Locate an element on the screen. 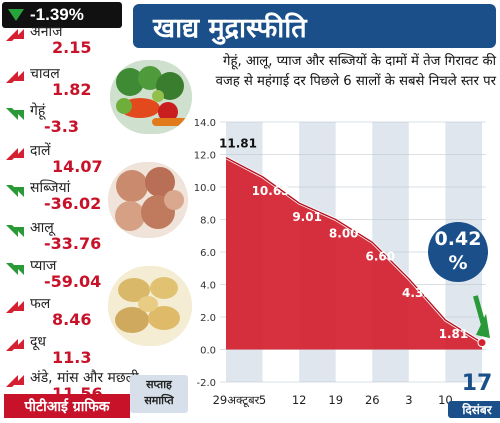 The width and height of the screenshot is (500, 423). commodity-value: 8.46 is located at coordinates (72, 319).